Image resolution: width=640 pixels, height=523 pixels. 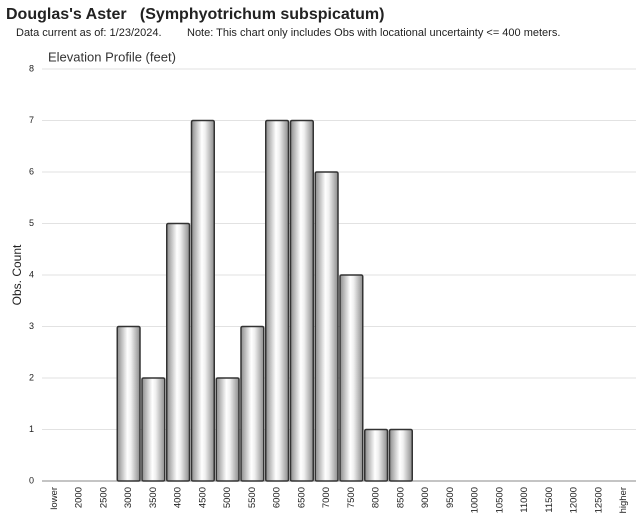 I want to click on x-tick-label: higher, so click(x=623, y=500).